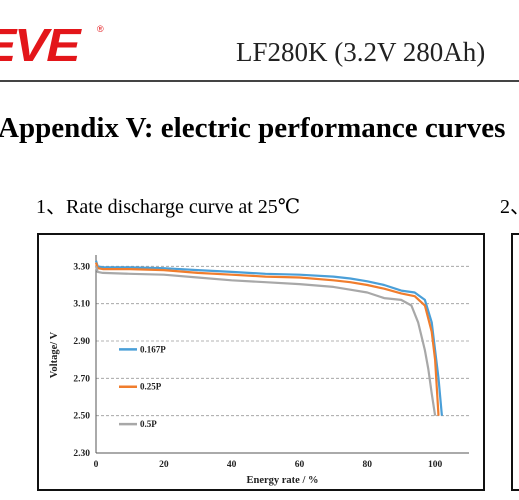 The width and height of the screenshot is (519, 500). Describe the element at coordinates (368, 465) in the screenshot. I see `x-tick-label: 80` at that location.